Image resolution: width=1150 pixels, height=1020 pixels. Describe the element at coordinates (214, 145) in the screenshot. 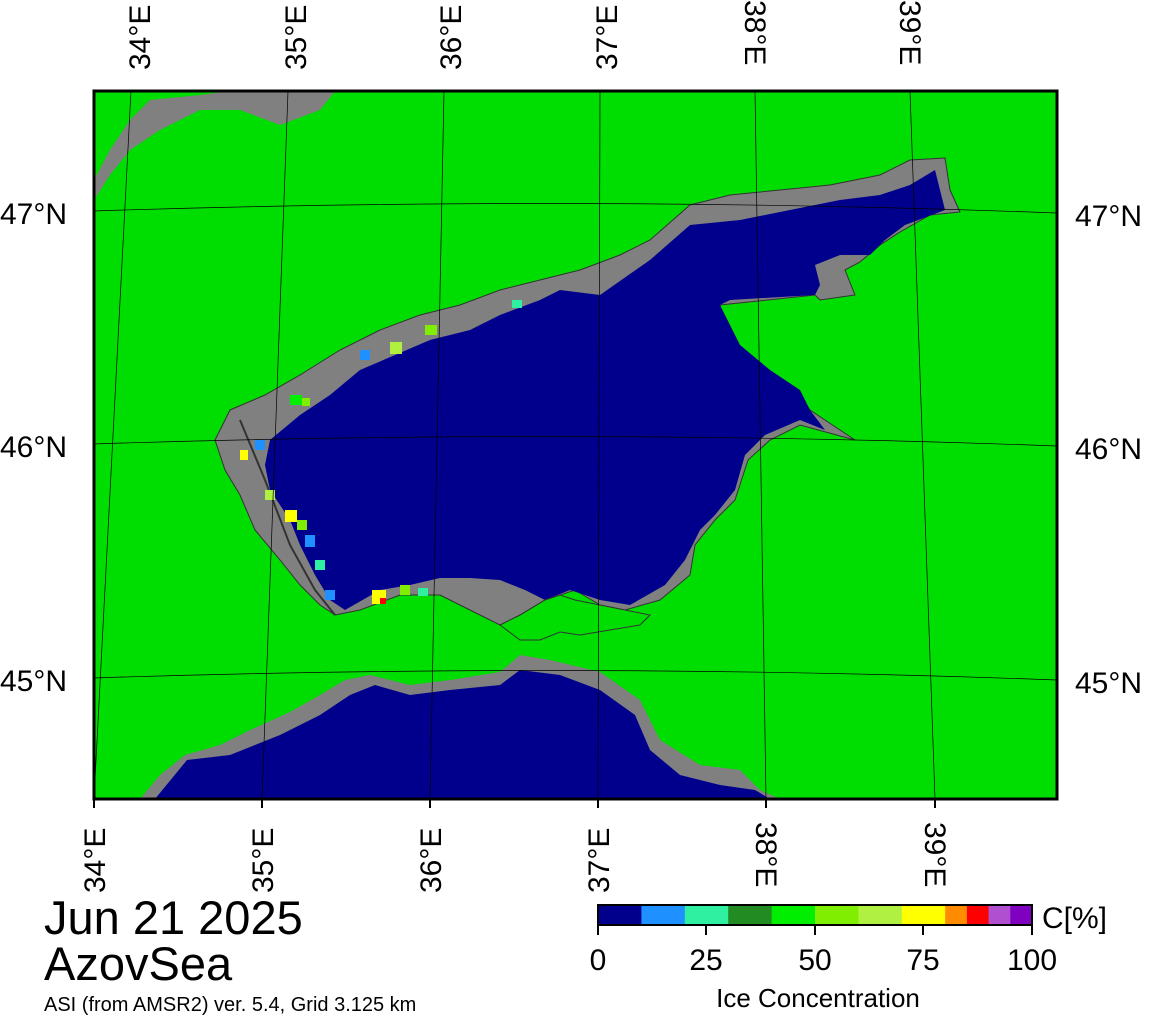

I see `dnieper-estuary` at that location.